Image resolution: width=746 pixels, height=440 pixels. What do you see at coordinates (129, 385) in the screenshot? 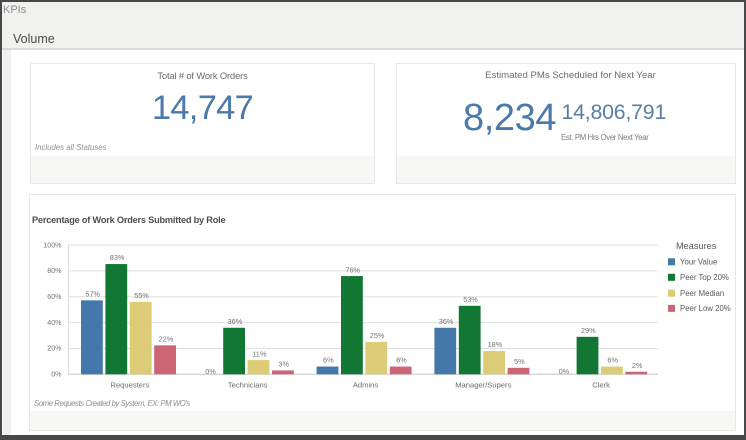
I see `svg-text: Requesters` at bounding box center [129, 385].